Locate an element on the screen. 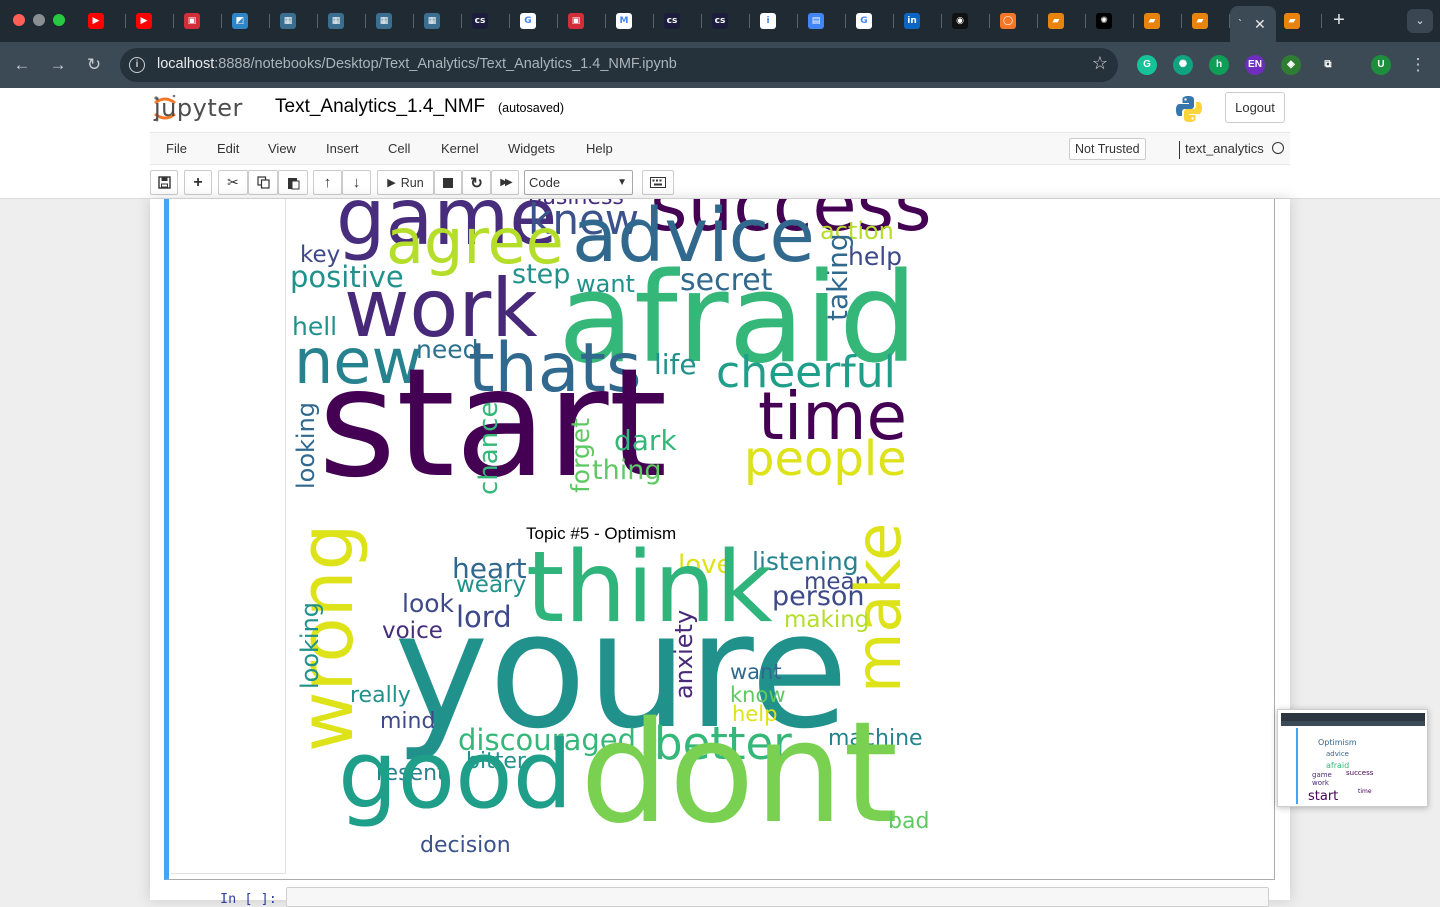  browser-tab: M is located at coordinates (631, 21).